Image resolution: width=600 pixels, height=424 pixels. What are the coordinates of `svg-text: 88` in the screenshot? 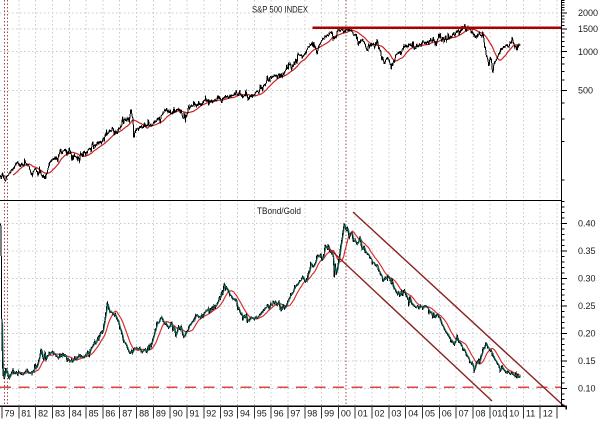 It's located at (144, 414).